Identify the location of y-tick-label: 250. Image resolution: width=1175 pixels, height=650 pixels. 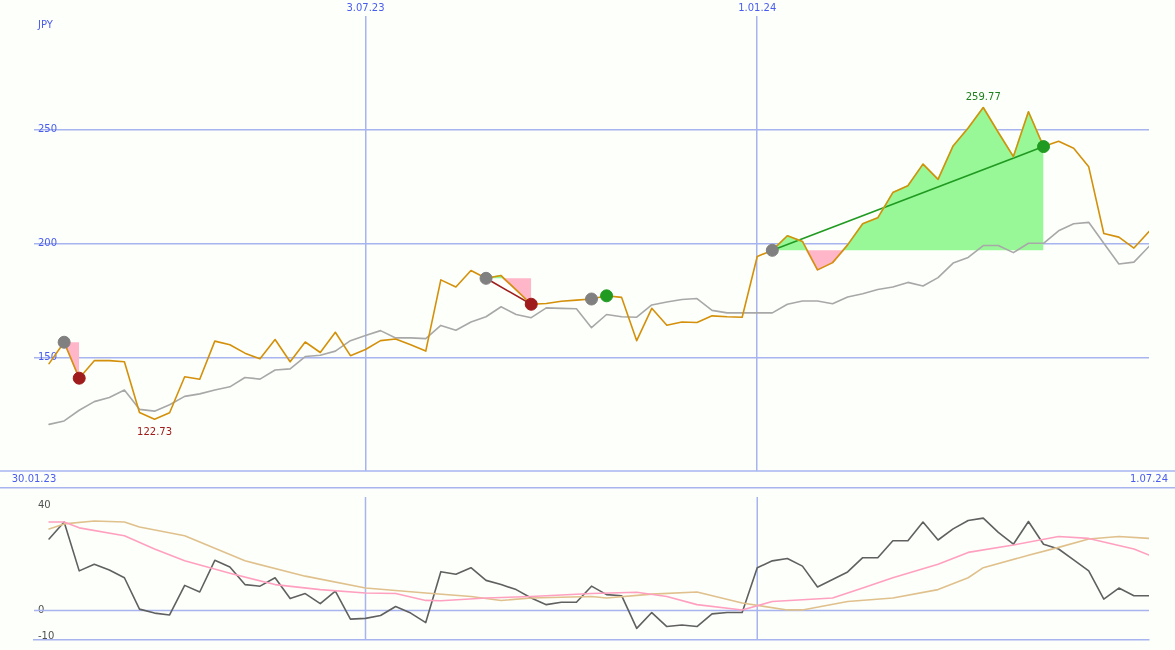
(48, 129).